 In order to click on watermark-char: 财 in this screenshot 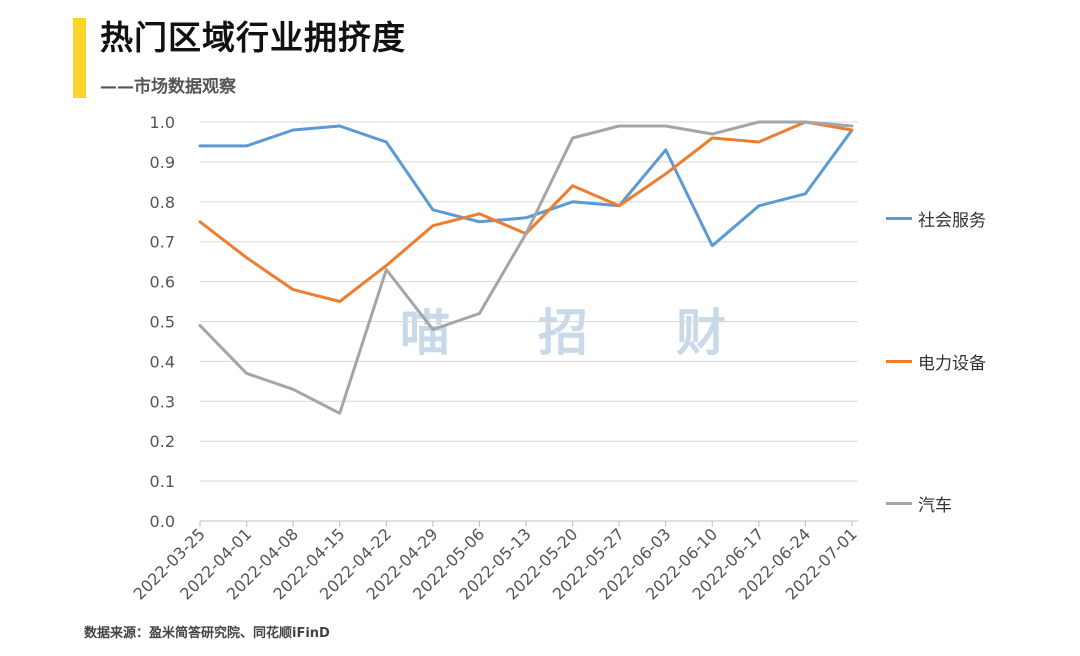, I will do `click(701, 333)`.